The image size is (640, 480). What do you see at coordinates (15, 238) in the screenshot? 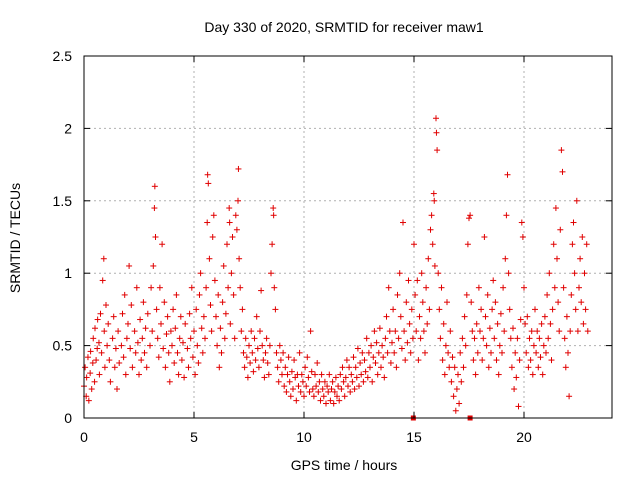
I see `y-axis-title: SRMTID / TECUs` at bounding box center [15, 238].